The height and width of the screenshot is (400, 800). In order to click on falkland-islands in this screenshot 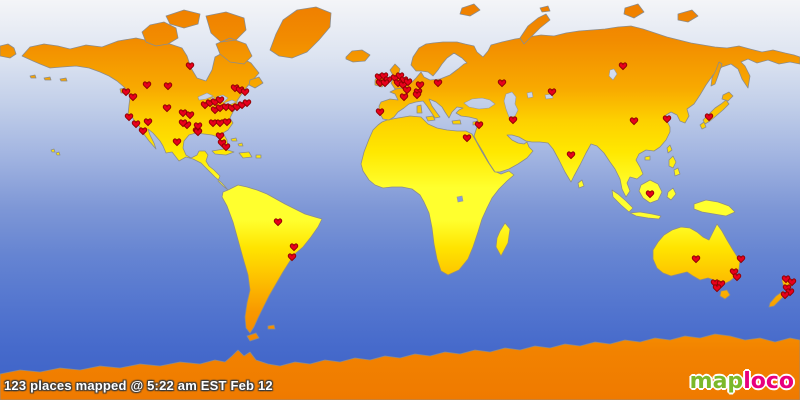, I will do `click(271, 327)`.